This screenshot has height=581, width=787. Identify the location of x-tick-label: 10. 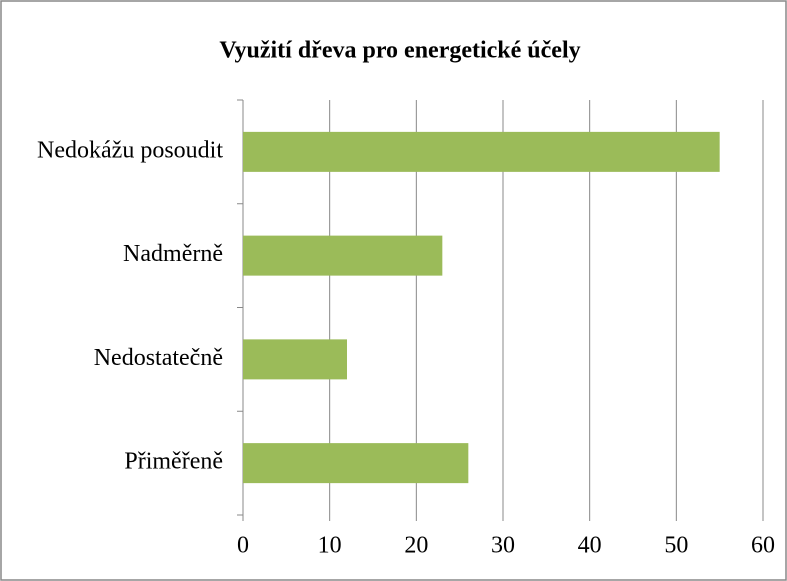
(330, 546).